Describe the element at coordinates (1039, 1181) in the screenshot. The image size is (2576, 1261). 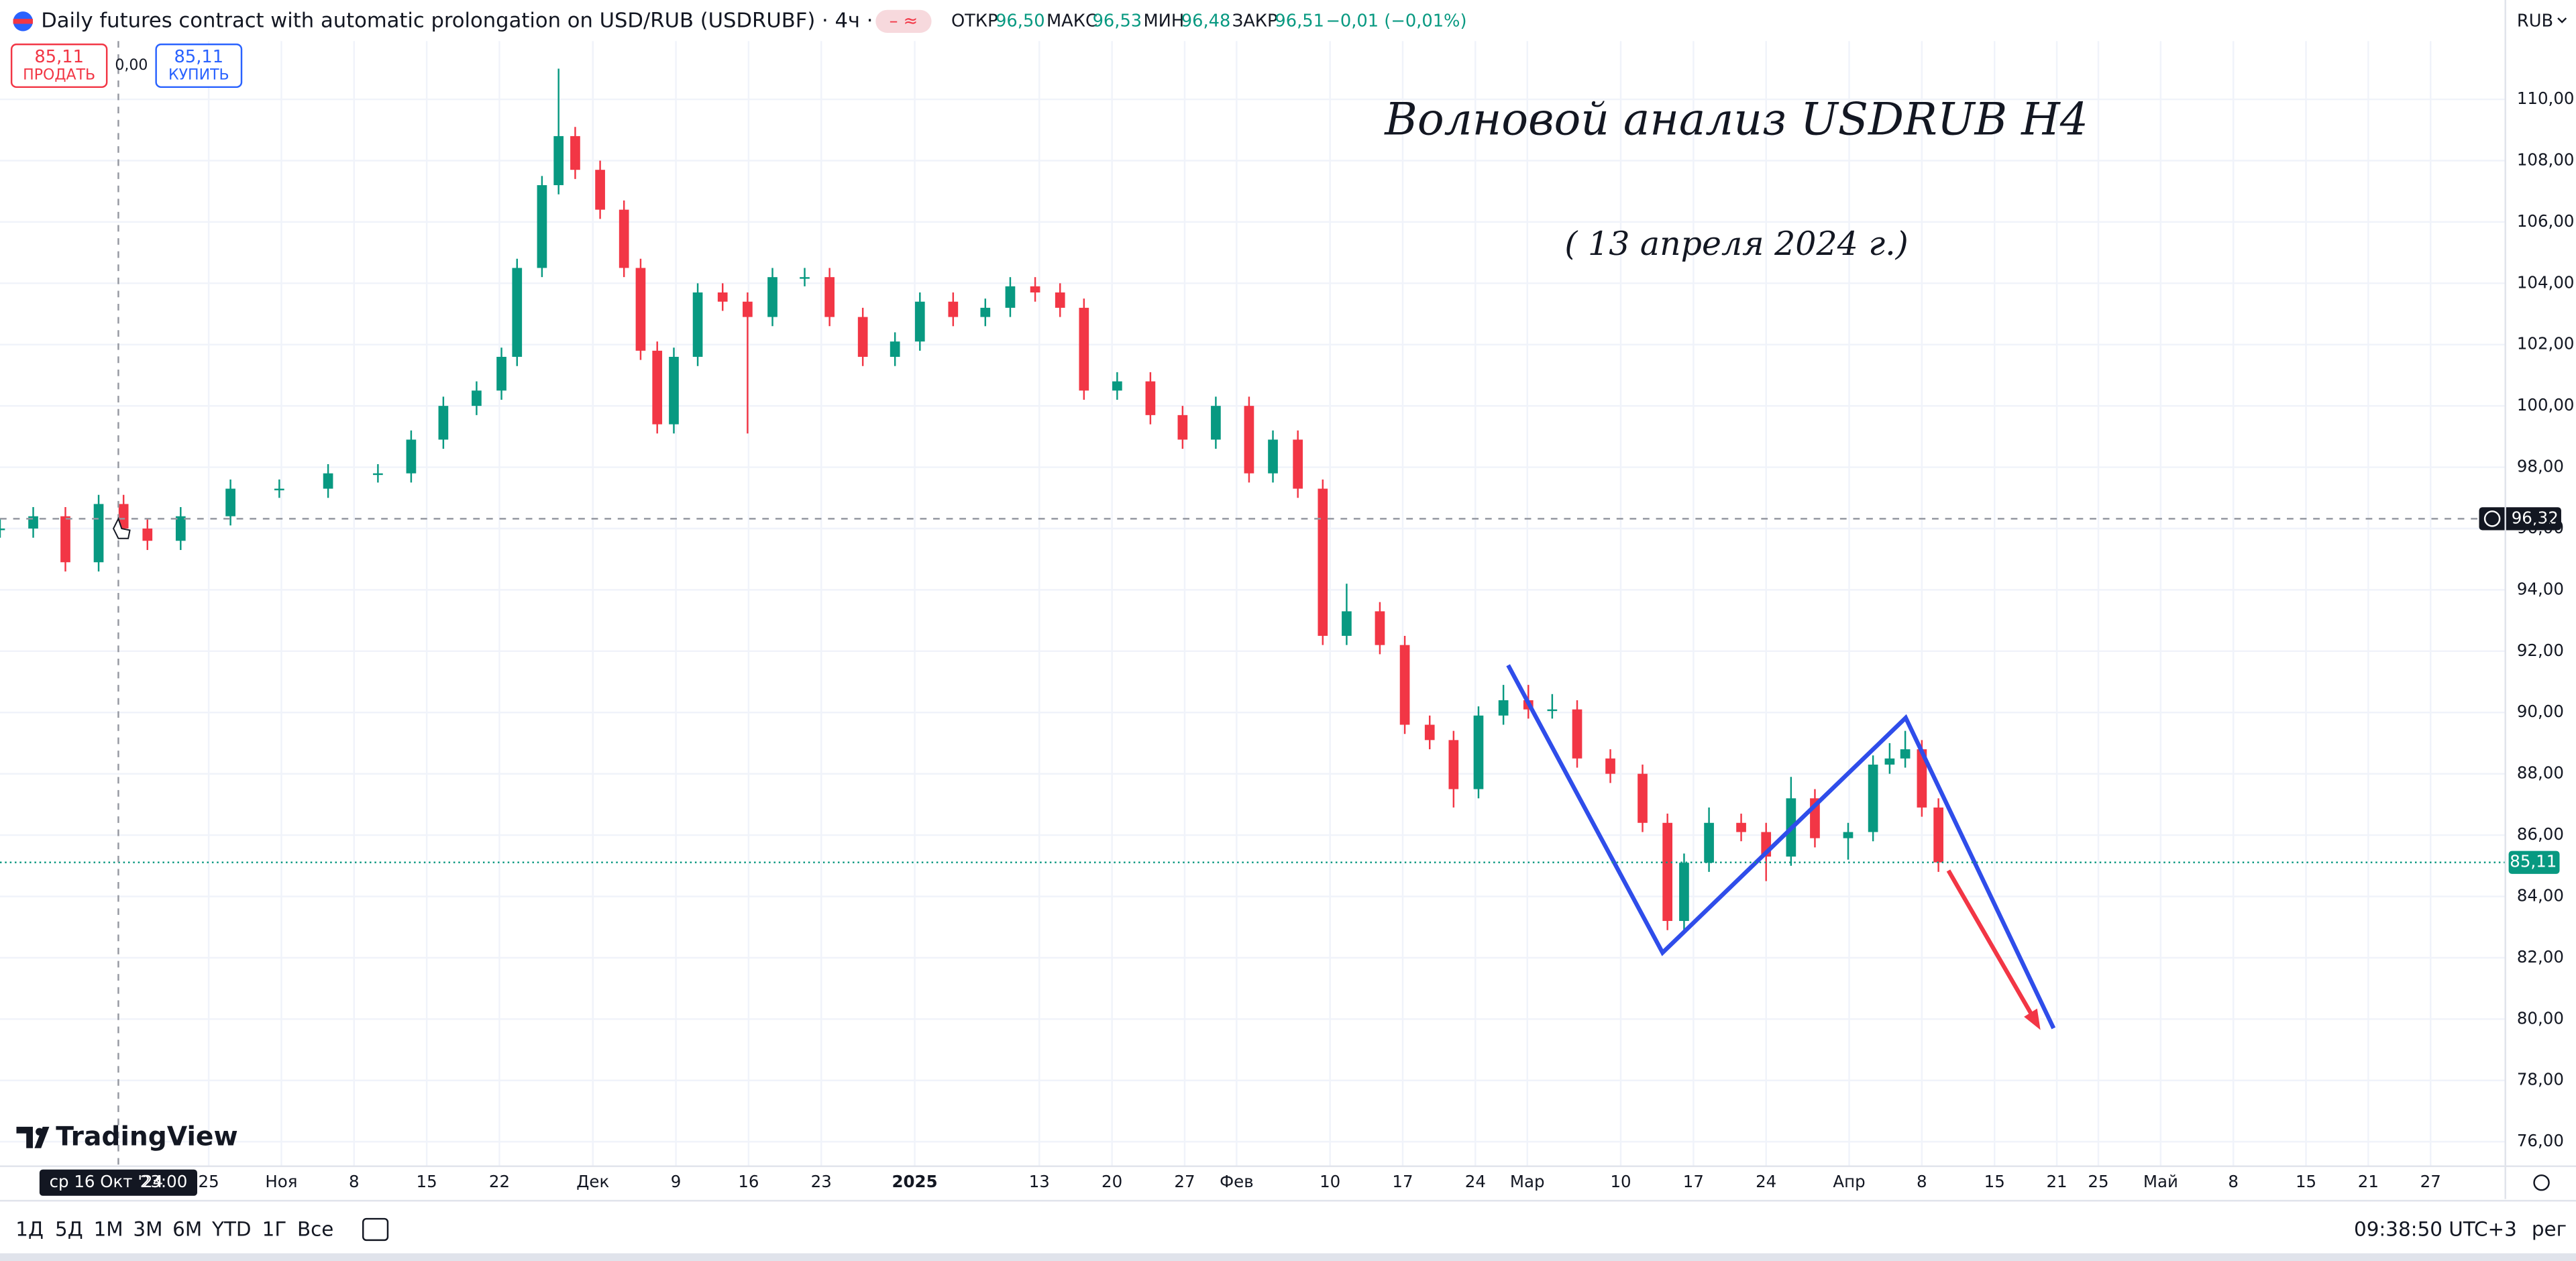
I see `x-tick-label: 13` at that location.